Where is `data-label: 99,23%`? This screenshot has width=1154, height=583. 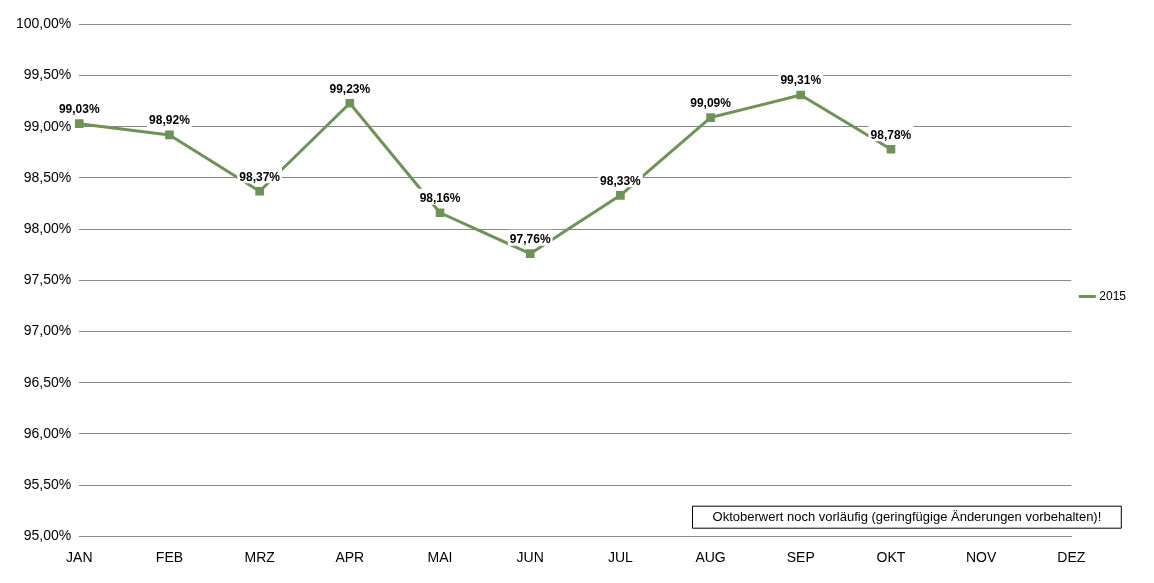 data-label: 99,23% is located at coordinates (350, 88).